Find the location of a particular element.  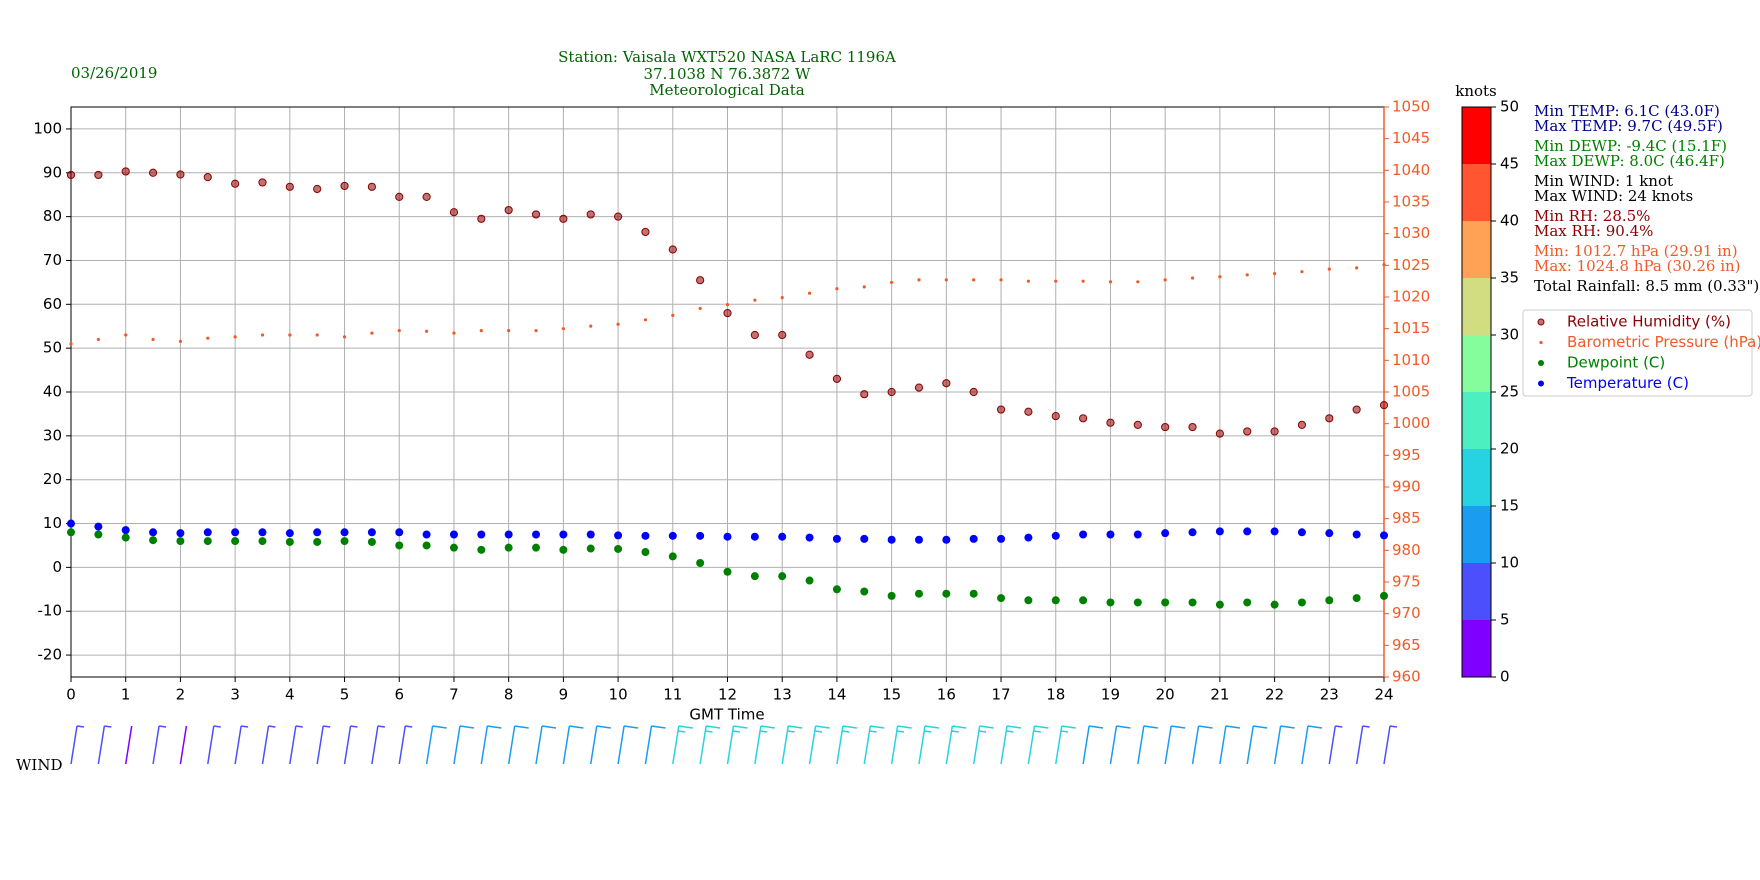

colorbar-label: knots is located at coordinates (1476, 91).